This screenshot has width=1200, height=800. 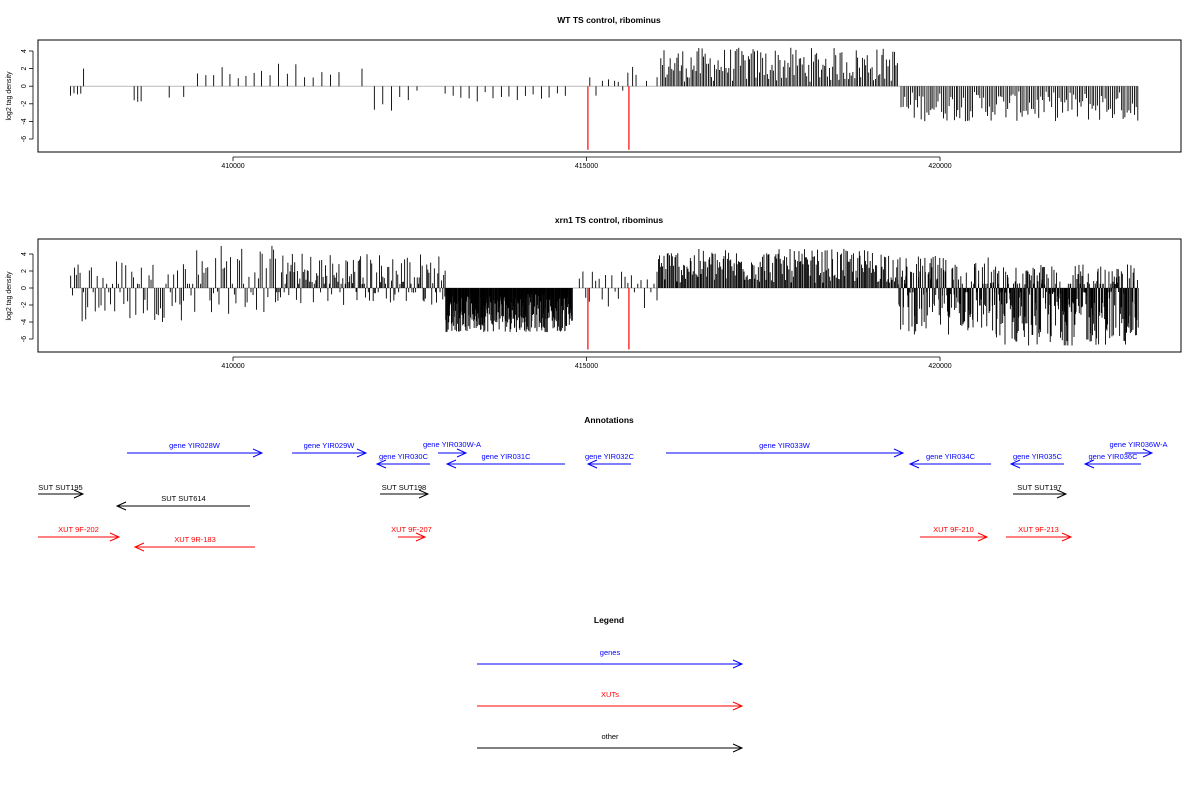 I want to click on wt-y-tick-label: -4, so click(x=24, y=121).